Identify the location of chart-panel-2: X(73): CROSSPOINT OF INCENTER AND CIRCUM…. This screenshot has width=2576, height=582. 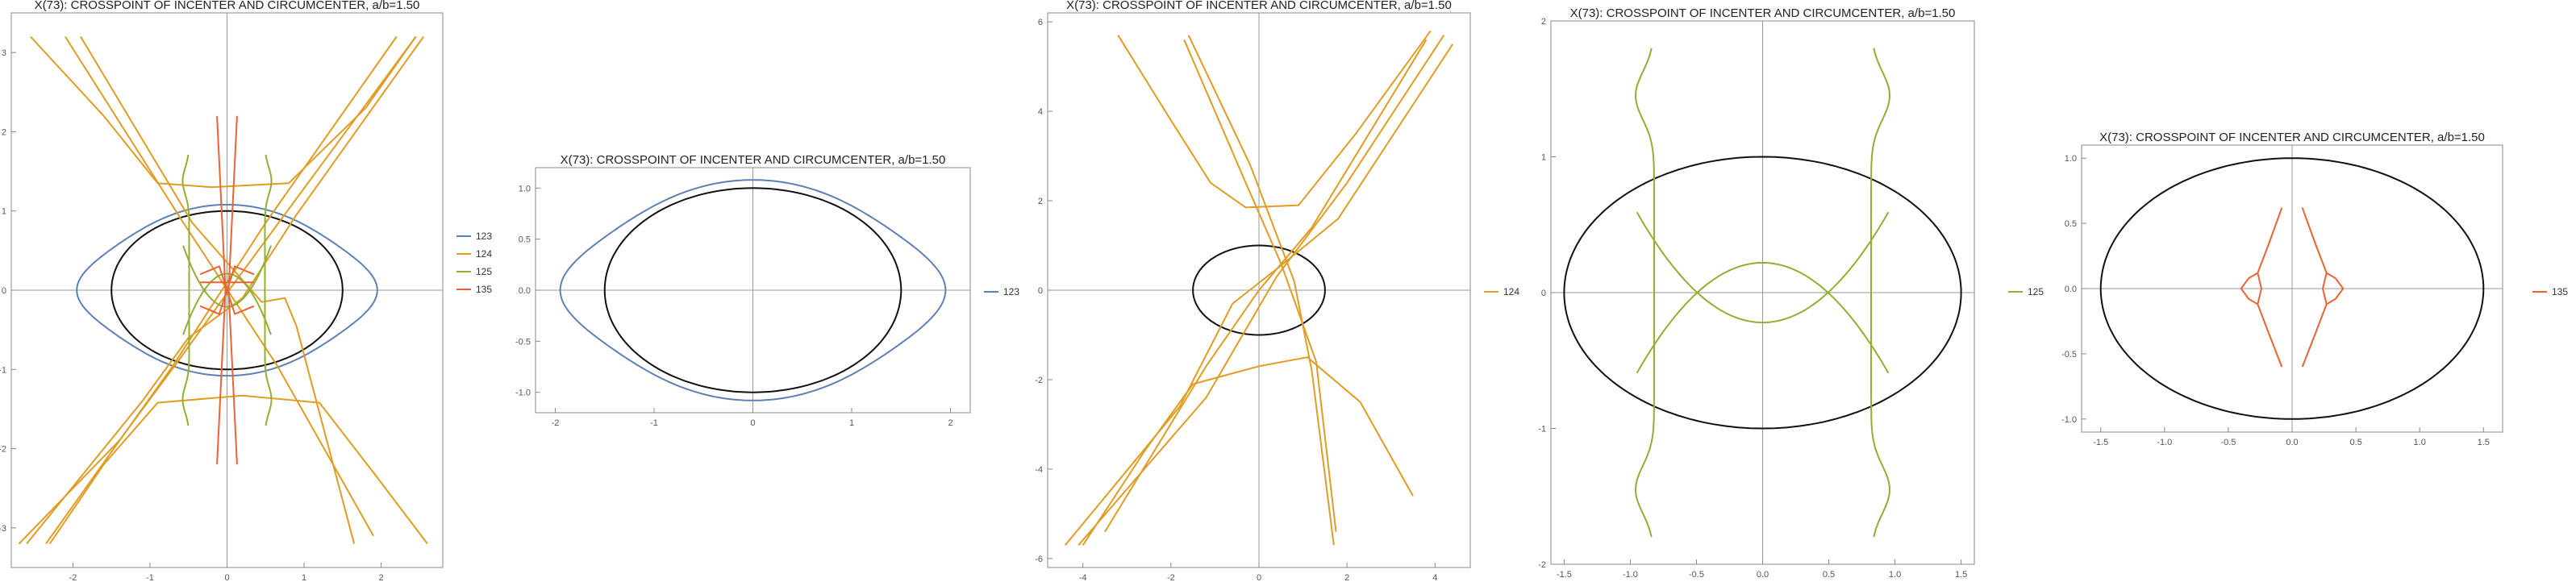
(767, 290).